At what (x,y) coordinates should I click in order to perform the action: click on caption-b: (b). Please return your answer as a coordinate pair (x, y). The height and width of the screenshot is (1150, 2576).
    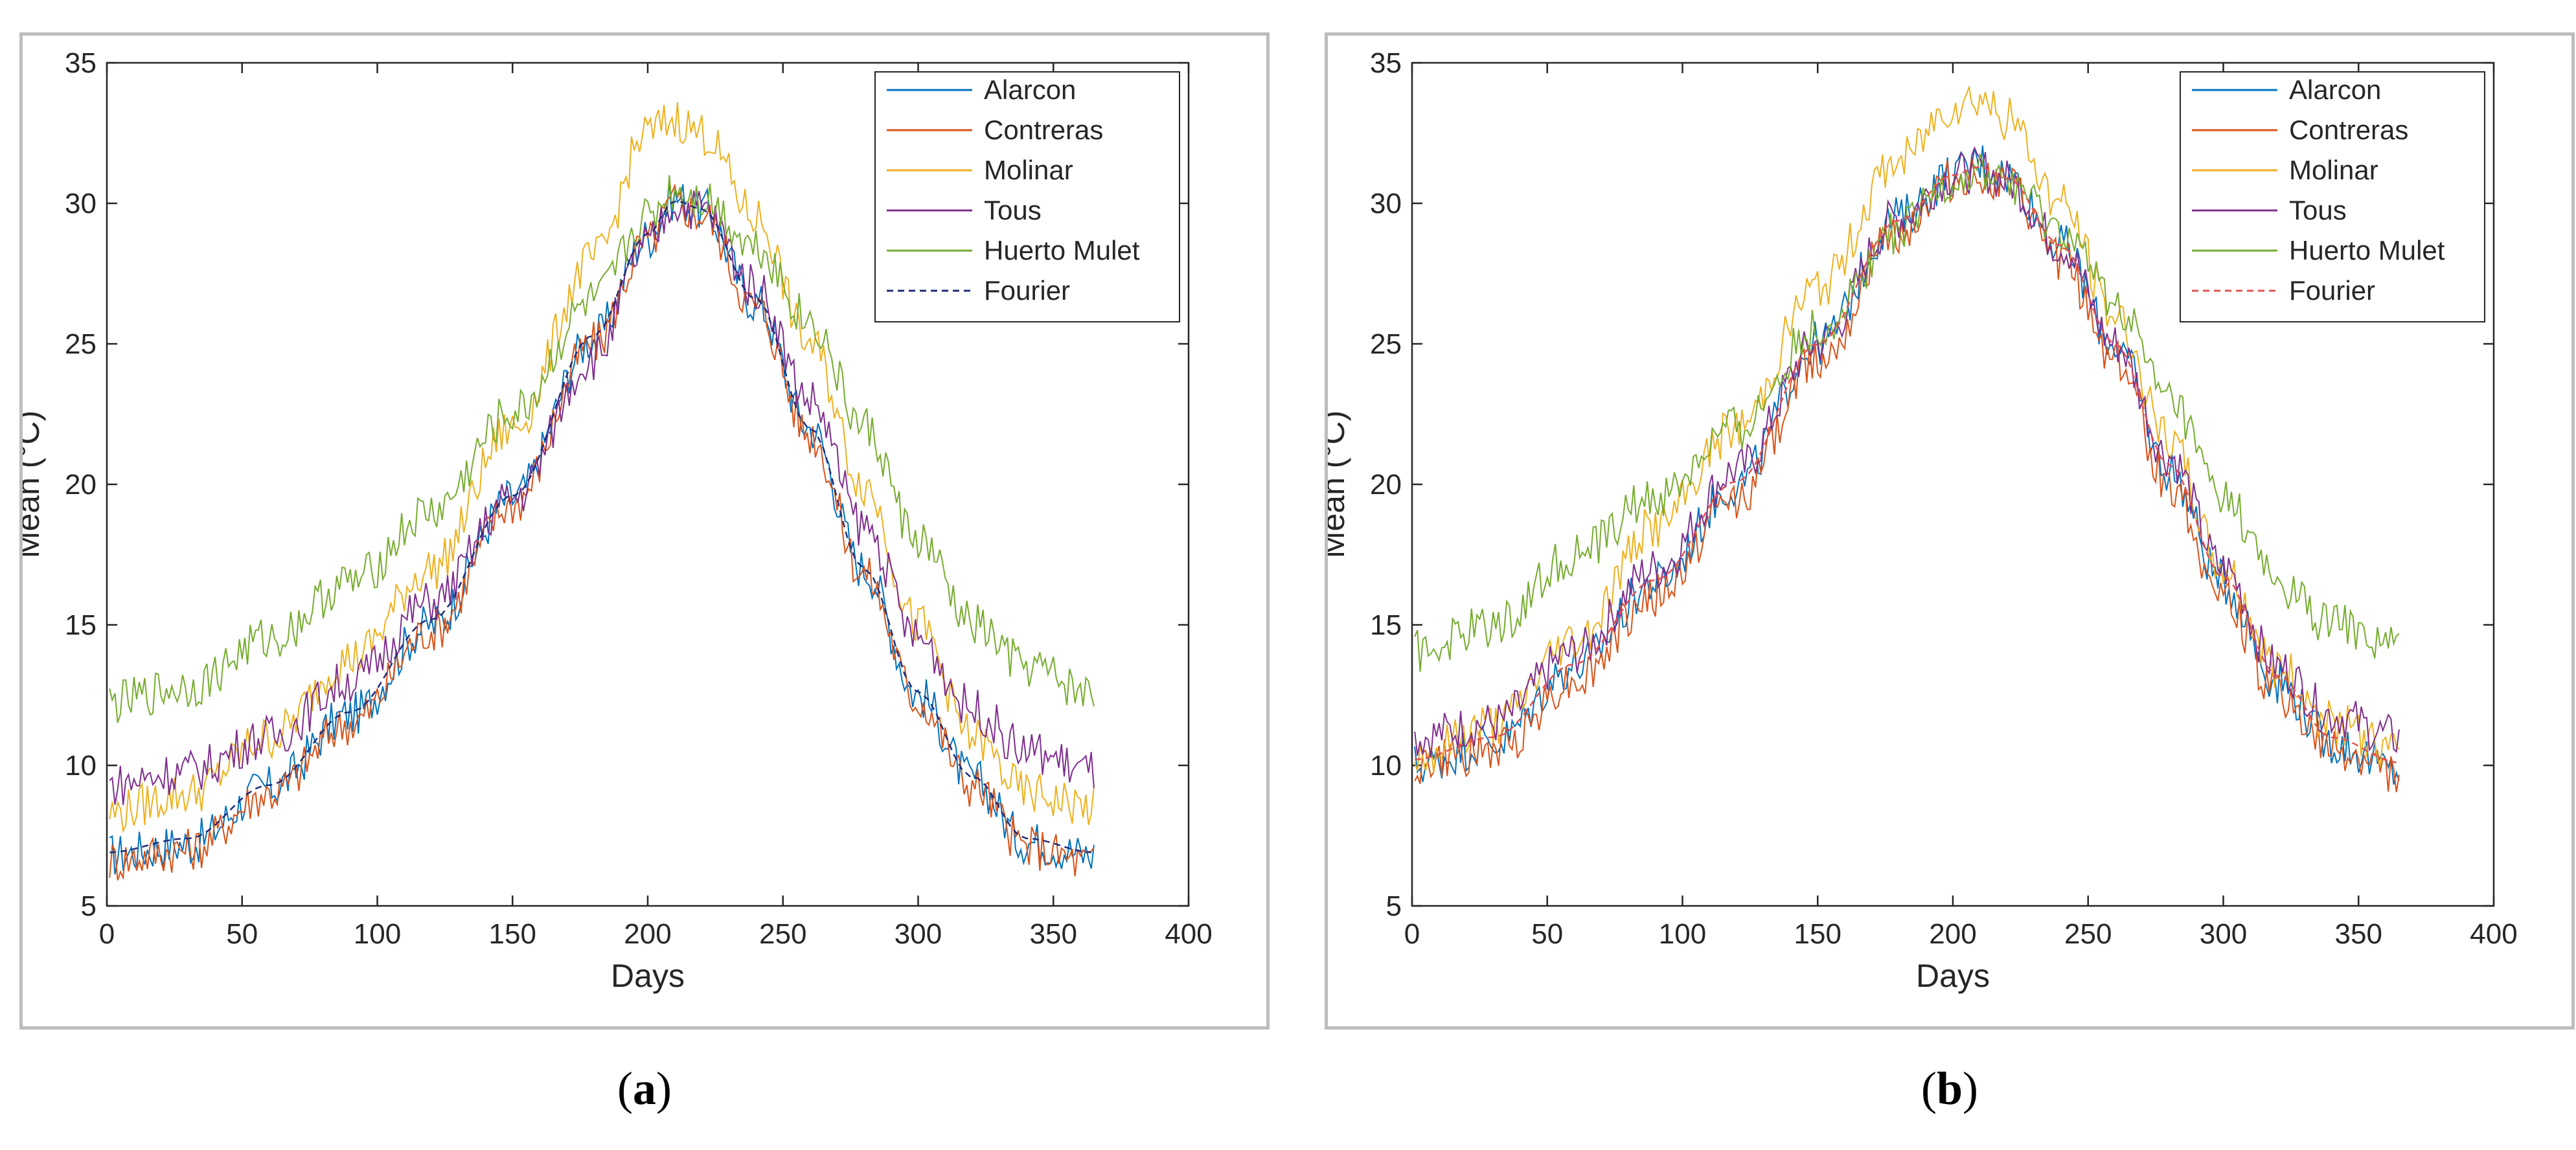
    Looking at the image, I should click on (1950, 1088).